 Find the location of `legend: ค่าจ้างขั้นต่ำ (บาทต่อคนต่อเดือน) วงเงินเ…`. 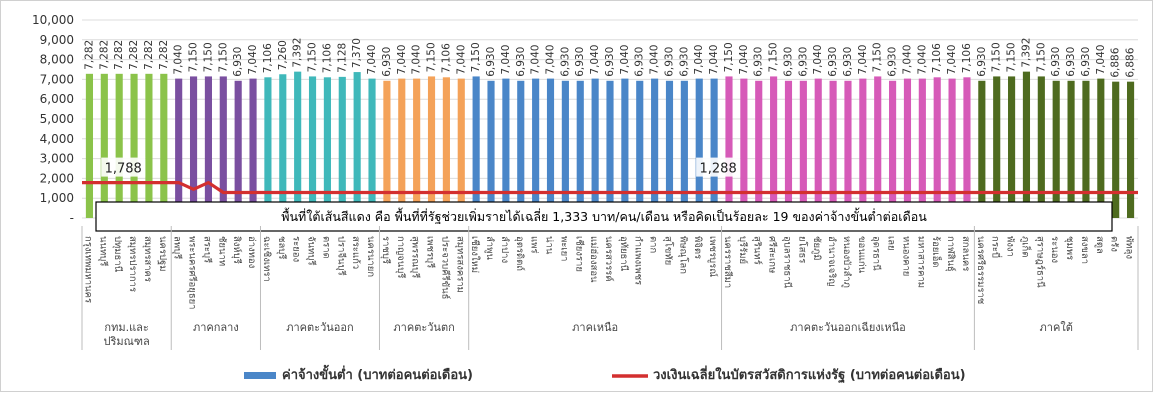

legend: ค่าจ้างขั้นต่ำ (บาทต่อคนต่อเดือน) วงเงินเ… is located at coordinates (605, 374).